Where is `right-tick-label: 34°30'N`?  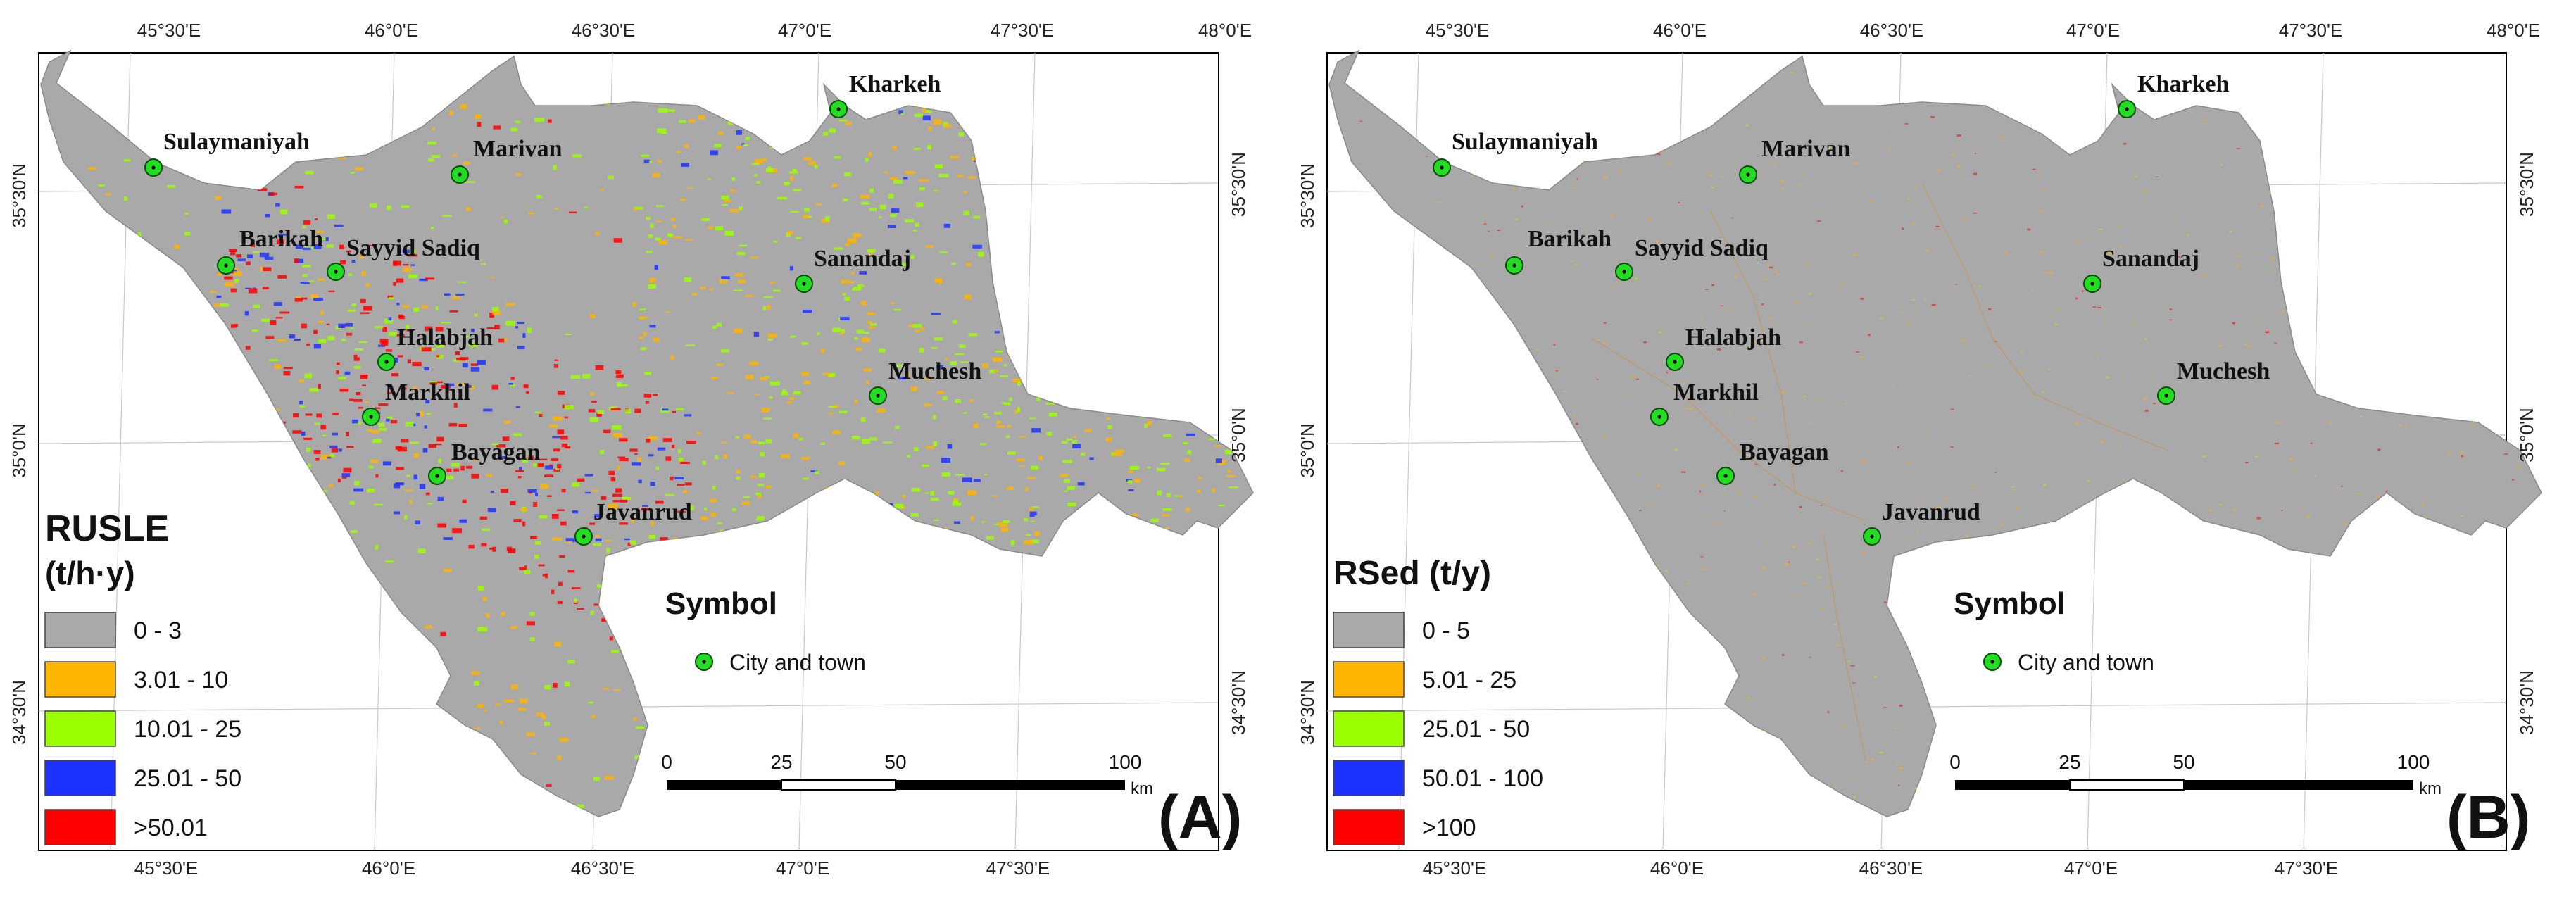 right-tick-label: 34°30'N is located at coordinates (2527, 702).